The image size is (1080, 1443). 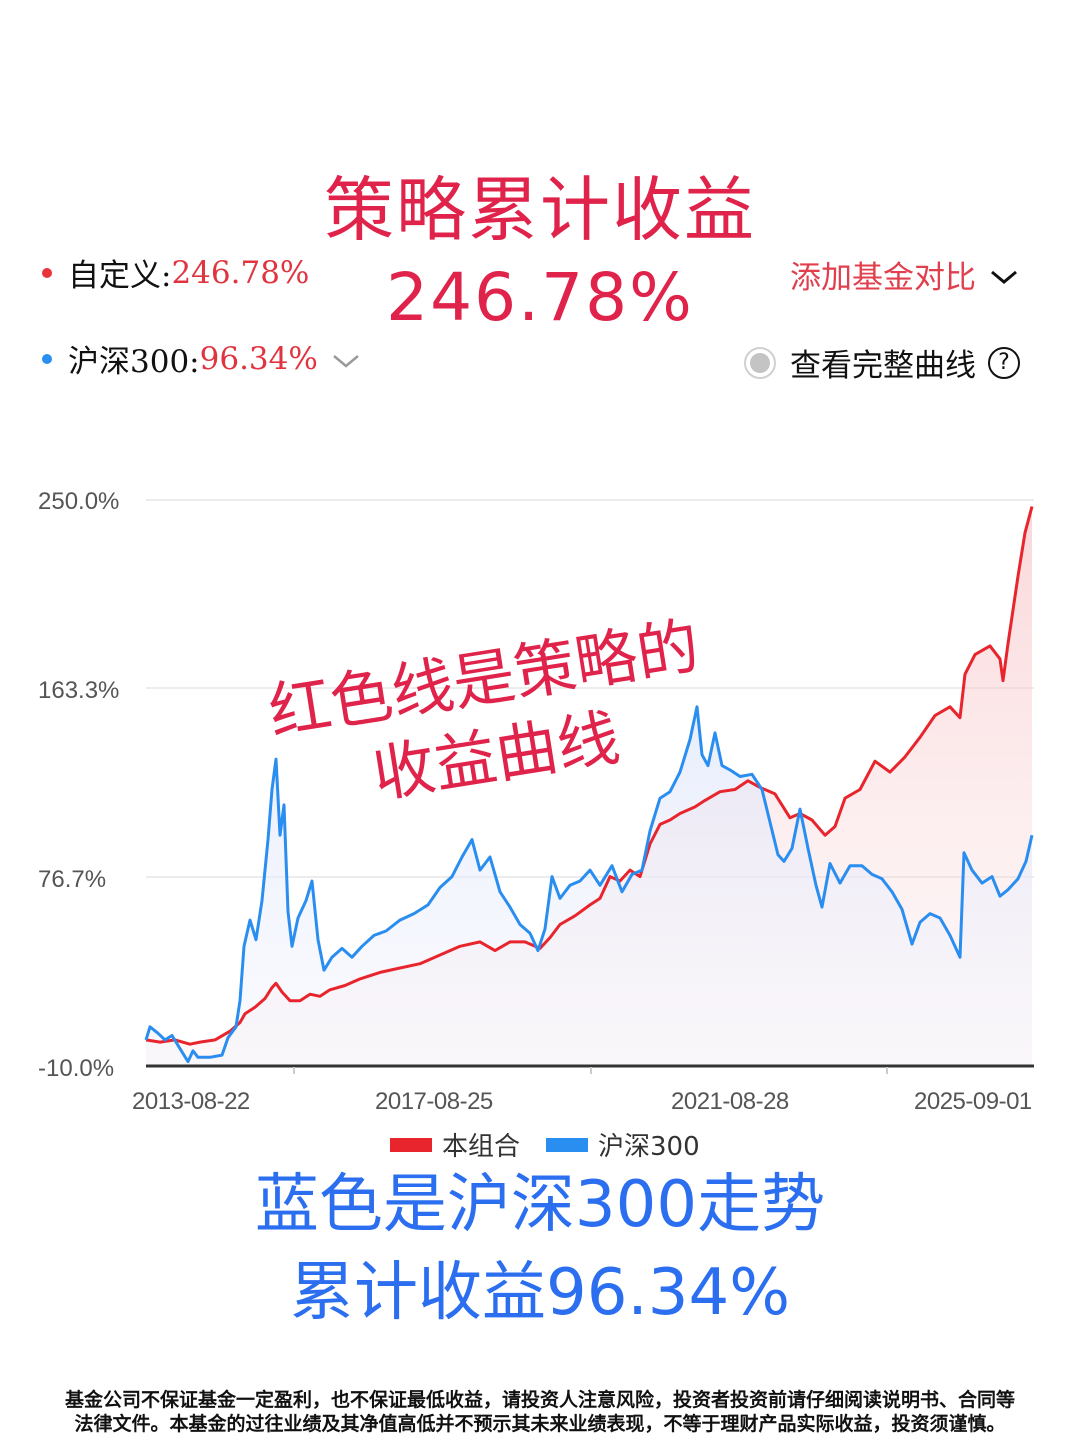 I want to click on y-tick-label: 163.3%, so click(x=79, y=690).